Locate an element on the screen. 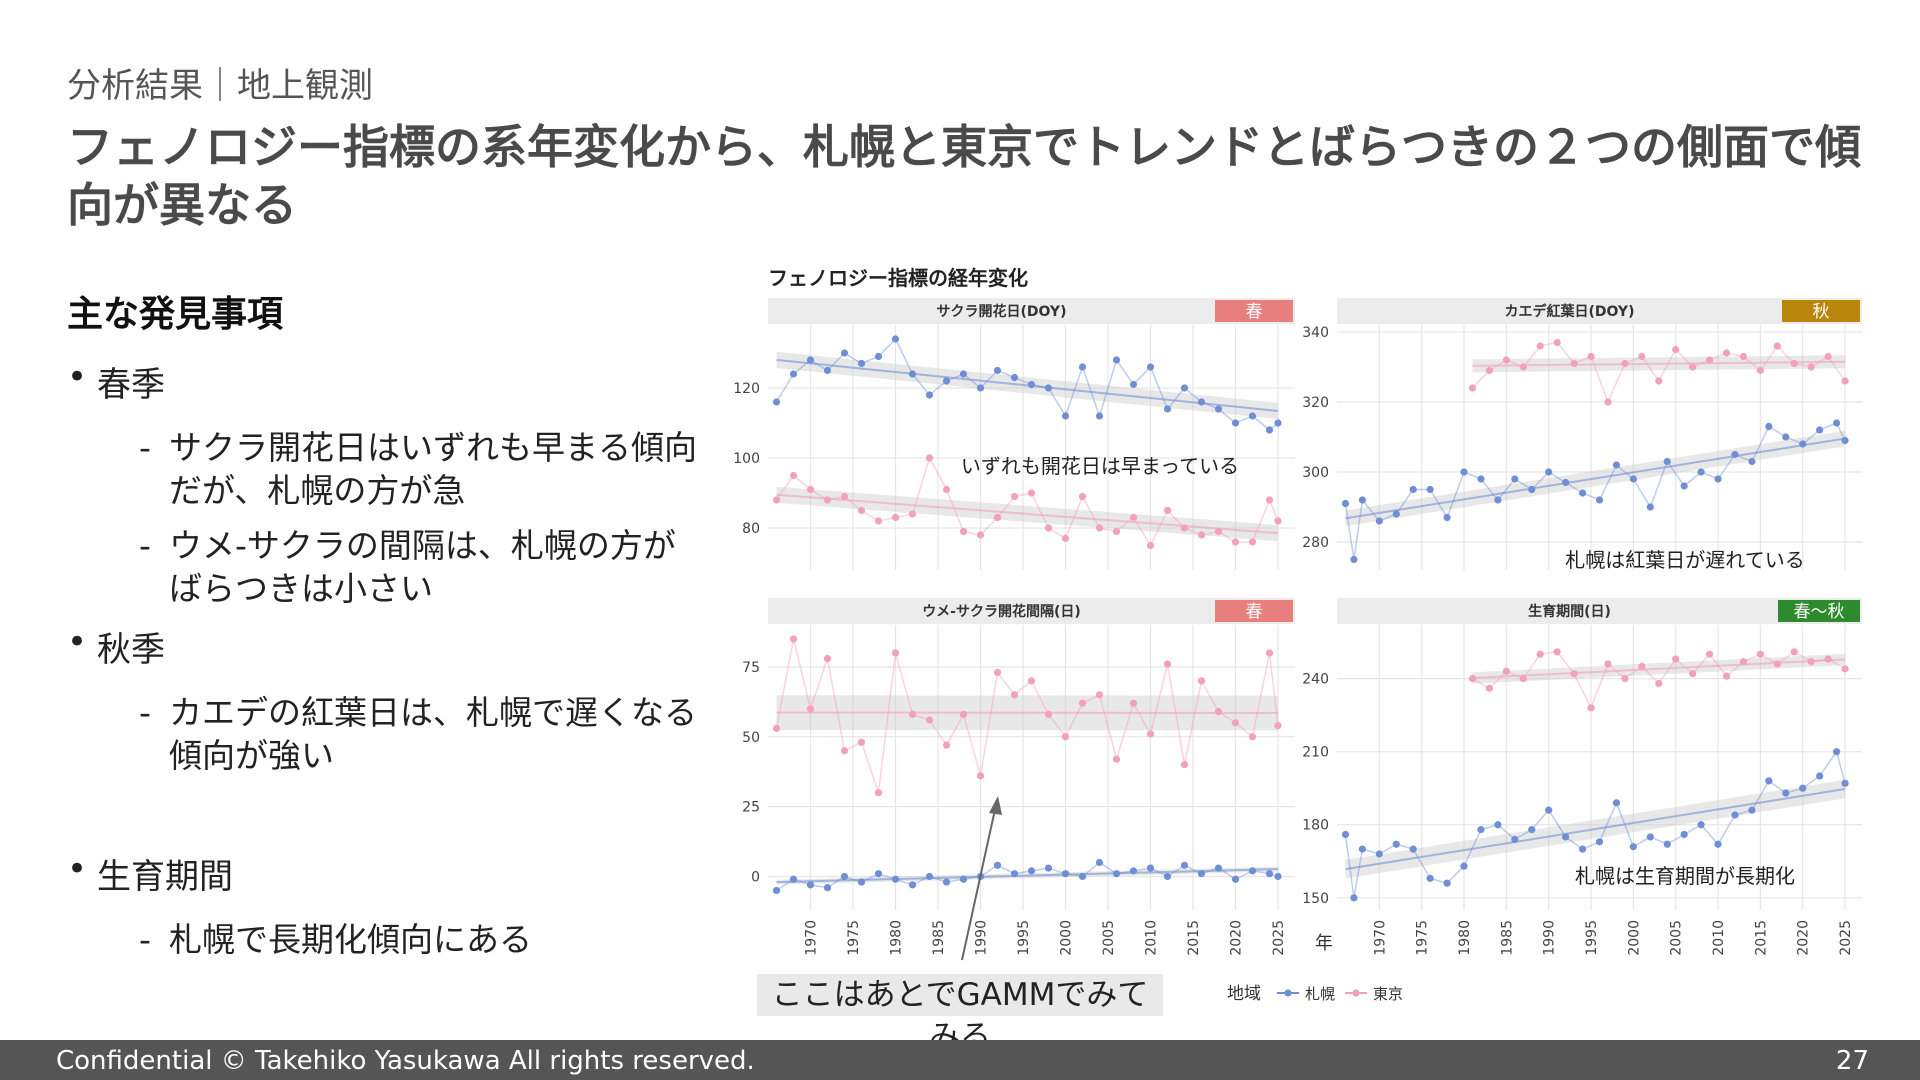 This screenshot has height=1080, width=1920. callout-arrow-head is located at coordinates (995, 805).